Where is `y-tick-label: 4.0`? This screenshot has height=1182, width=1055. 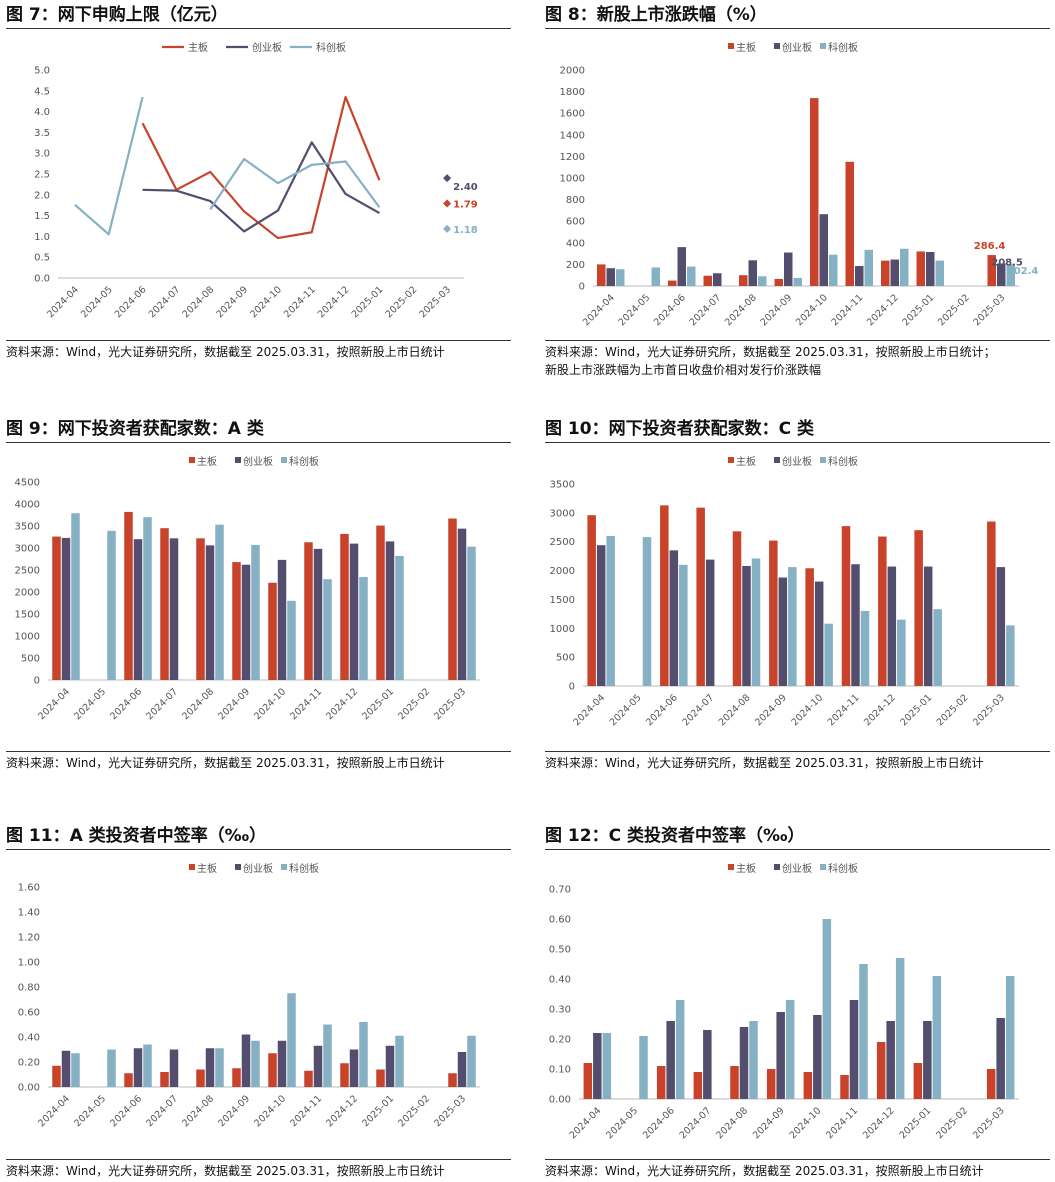
y-tick-label: 4.0 is located at coordinates (42, 112).